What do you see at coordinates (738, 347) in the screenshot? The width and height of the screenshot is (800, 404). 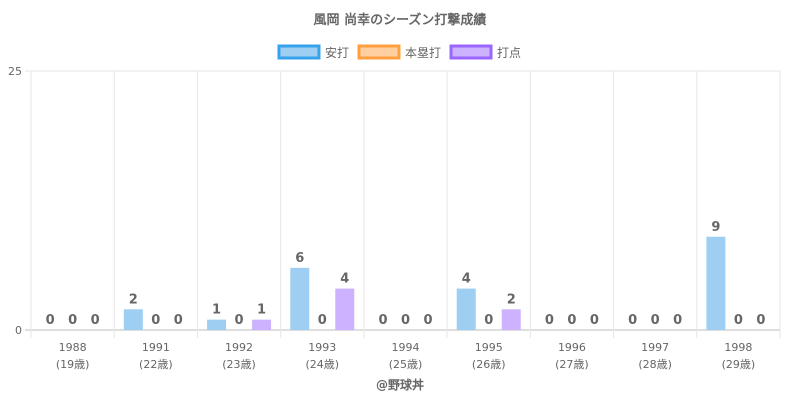 I see `x-tick-label: 1998` at bounding box center [738, 347].